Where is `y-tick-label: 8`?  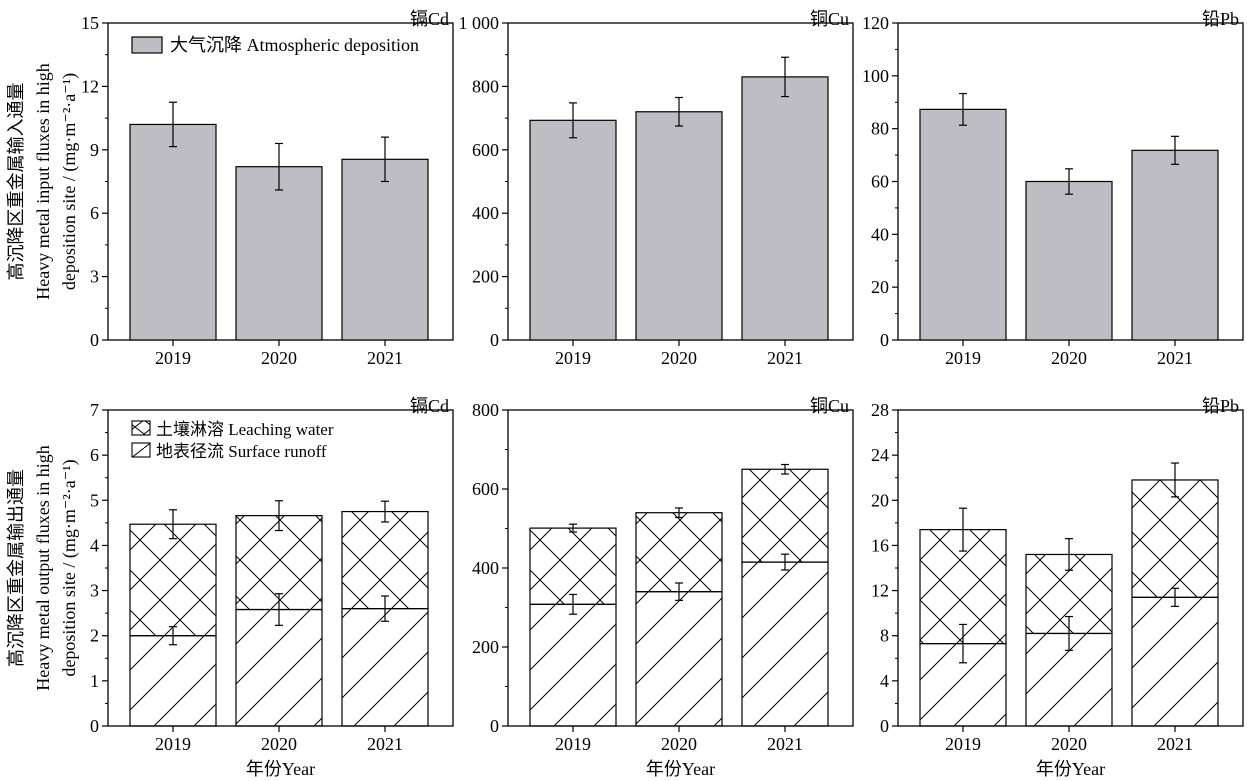 y-tick-label: 8 is located at coordinates (884, 636).